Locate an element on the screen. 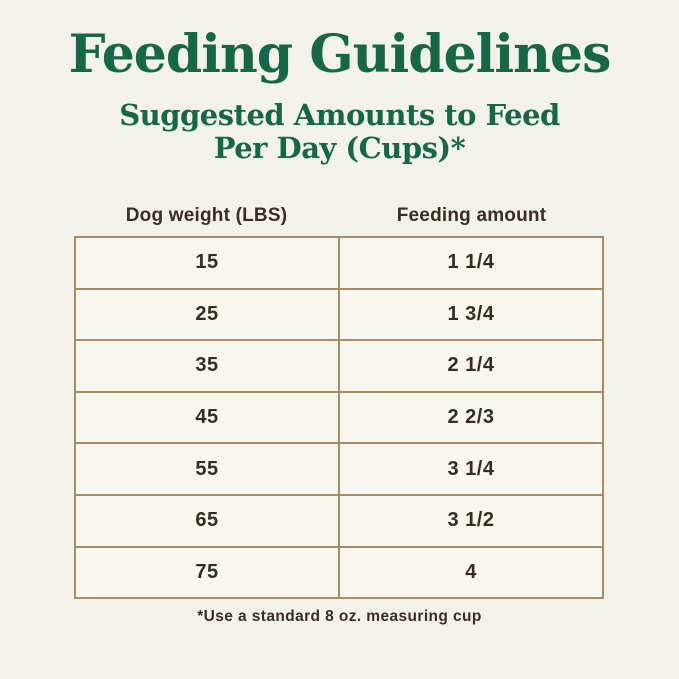 The width and height of the screenshot is (679, 679). column-header-feeding-amount: Feeding amount is located at coordinates (471, 215).